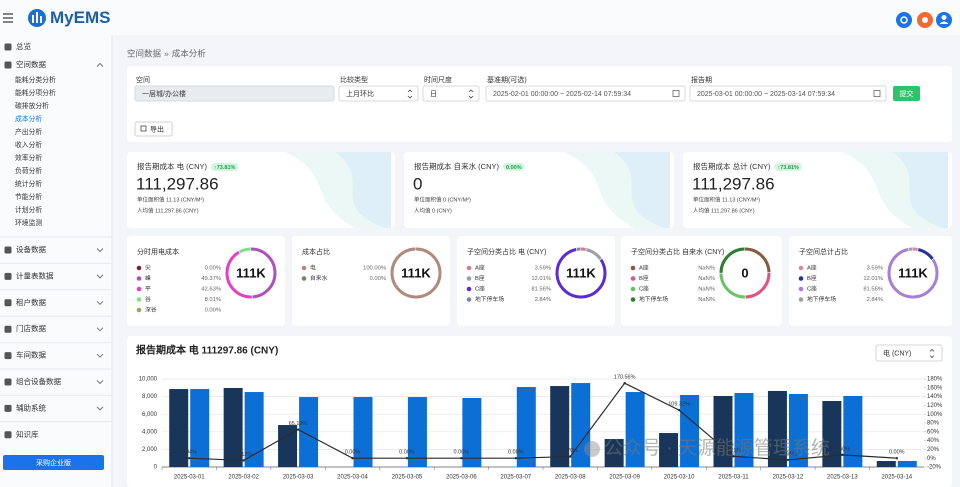  Describe the element at coordinates (706, 279) in the screenshot. I see `legend-value: NaN%` at that location.